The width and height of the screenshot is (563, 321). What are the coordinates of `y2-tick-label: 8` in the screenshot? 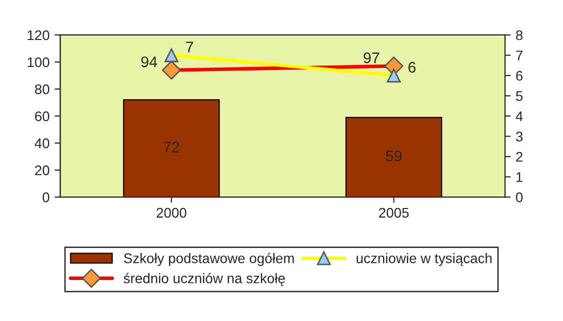 It's located at (519, 35).